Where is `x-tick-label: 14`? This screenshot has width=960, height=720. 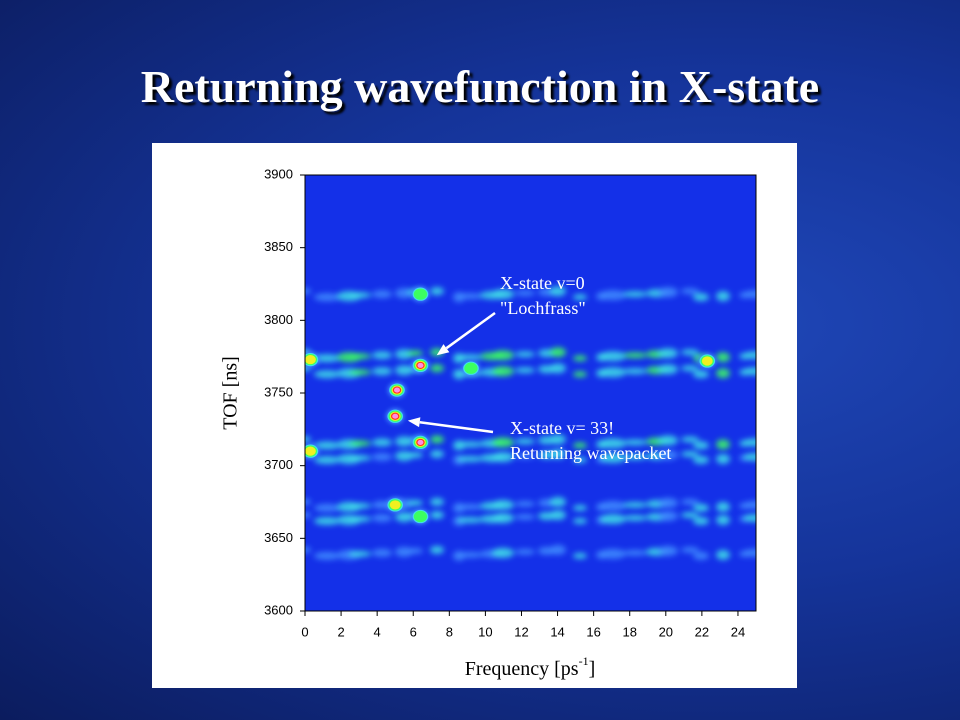 x-tick-label: 14 is located at coordinates (557, 631).